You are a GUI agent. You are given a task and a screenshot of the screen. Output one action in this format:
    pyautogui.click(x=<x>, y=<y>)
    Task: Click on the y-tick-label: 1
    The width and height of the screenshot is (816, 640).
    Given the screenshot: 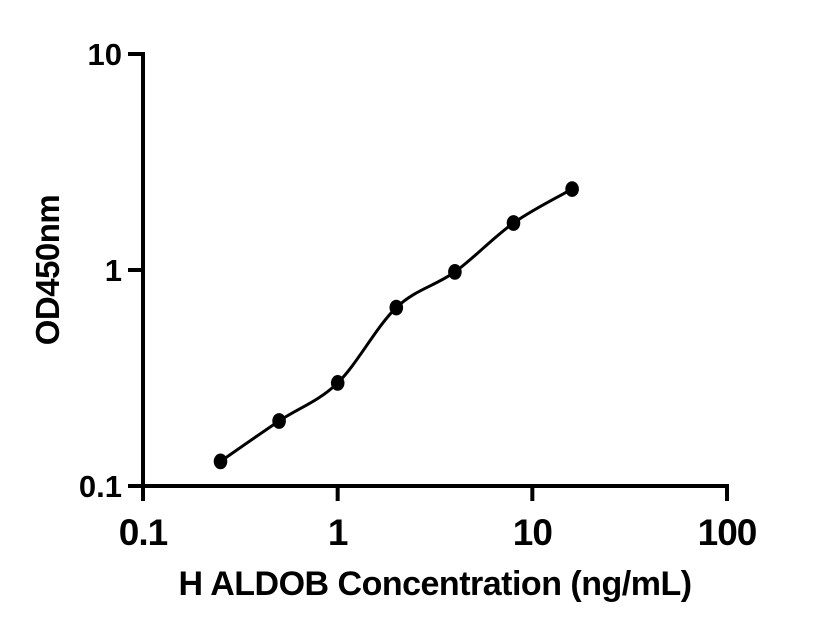 What is the action you would take?
    pyautogui.click(x=113, y=270)
    